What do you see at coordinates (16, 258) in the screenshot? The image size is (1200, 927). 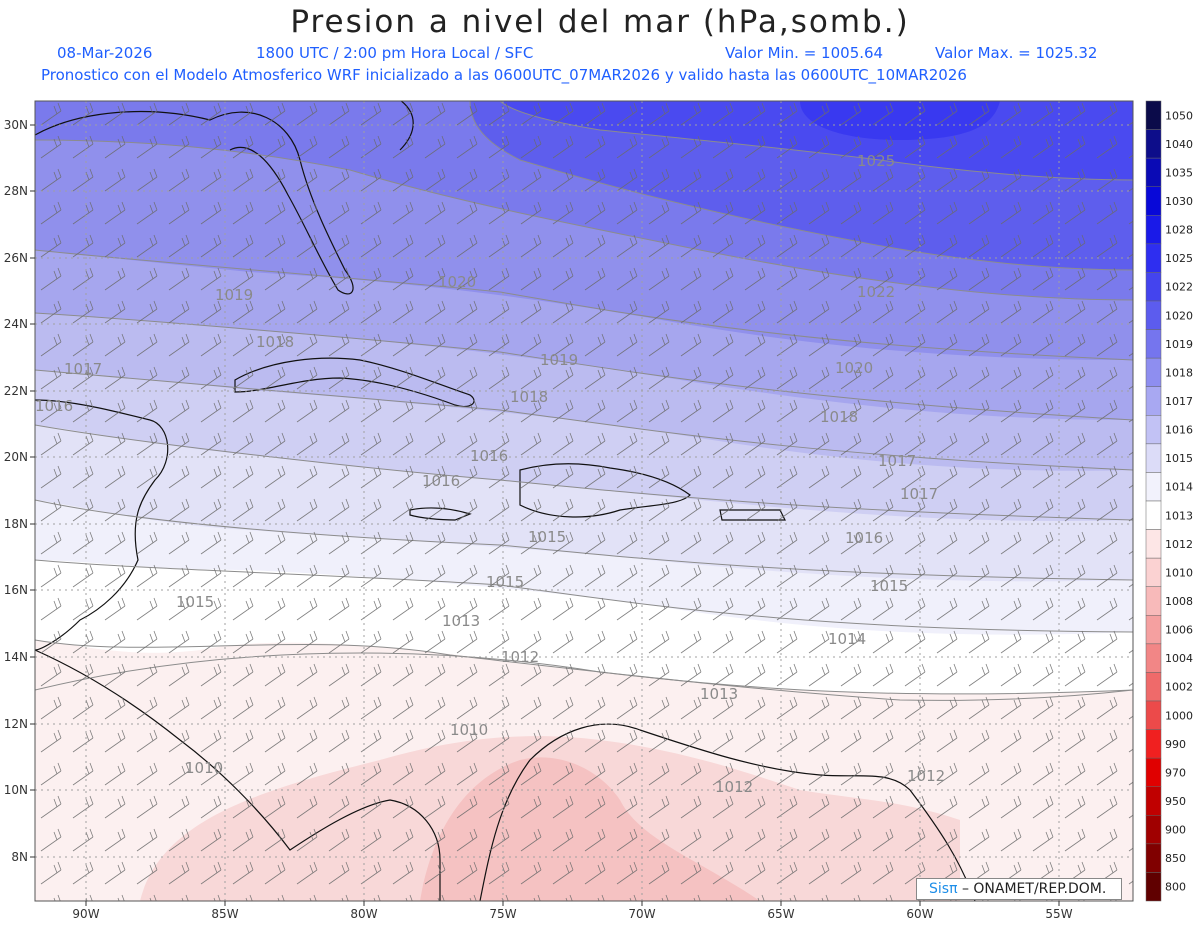 I see `lat-label: 26N` at bounding box center [16, 258].